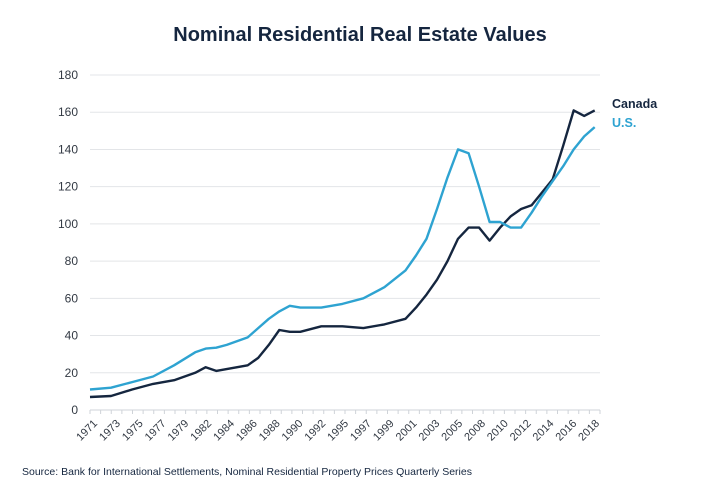 The width and height of the screenshot is (720, 500). Describe the element at coordinates (384, 431) in the screenshot. I see `x-tick-label: 1999` at that location.